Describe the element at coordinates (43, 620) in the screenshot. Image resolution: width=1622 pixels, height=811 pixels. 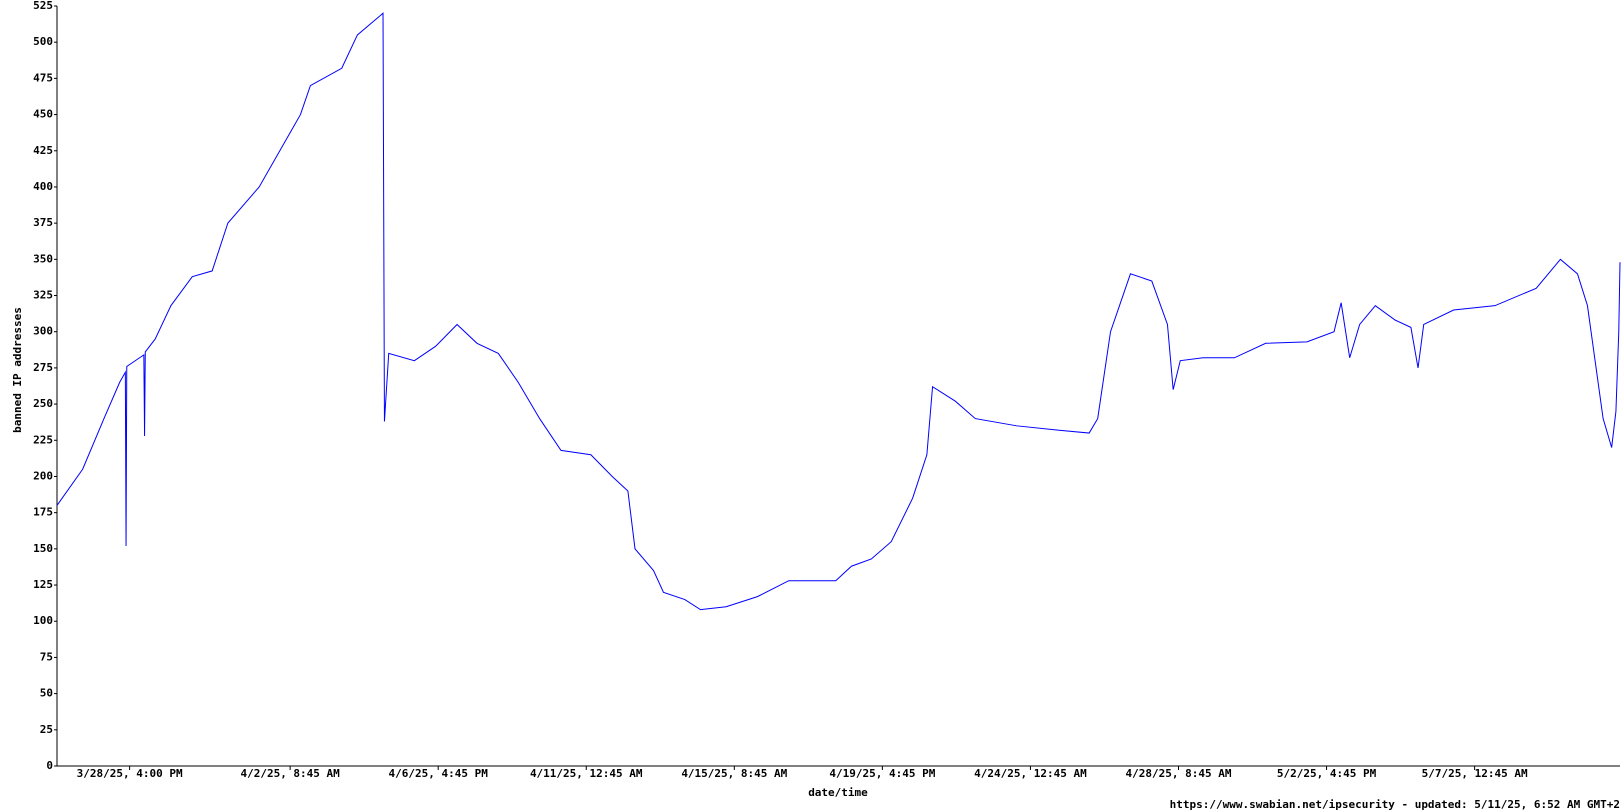
I see `y-tick-label: 100` at that location.